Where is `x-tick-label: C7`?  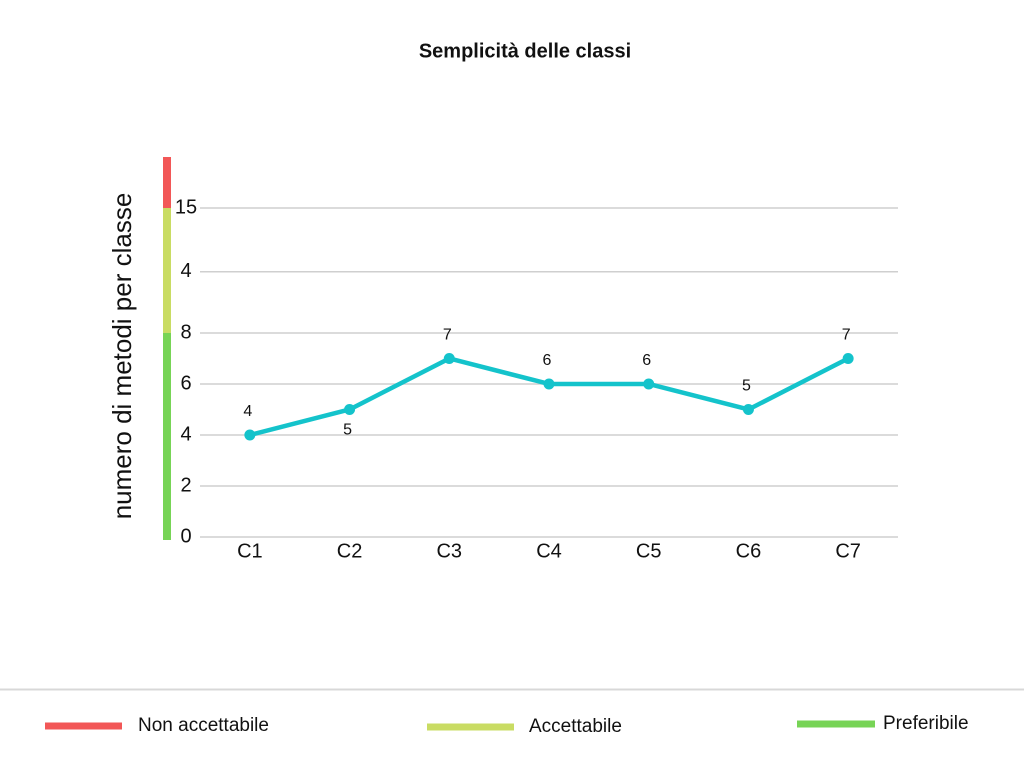
x-tick-label: C7 is located at coordinates (848, 551).